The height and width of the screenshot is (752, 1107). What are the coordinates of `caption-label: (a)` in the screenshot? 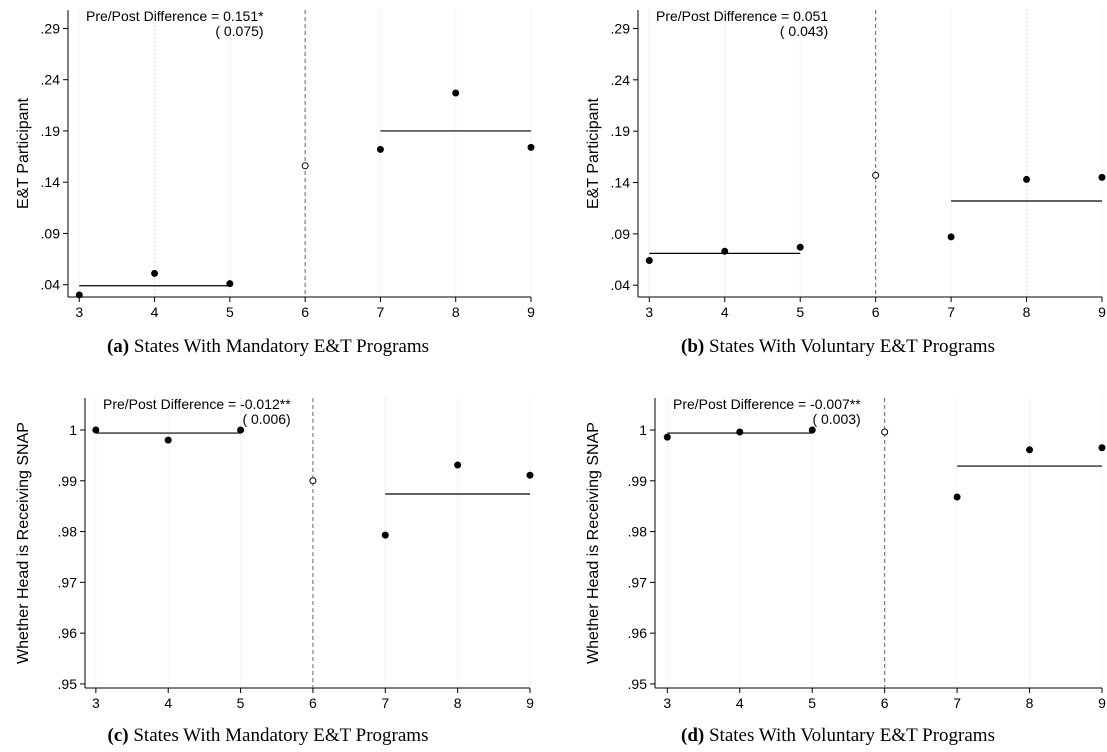 It's located at (118, 346).